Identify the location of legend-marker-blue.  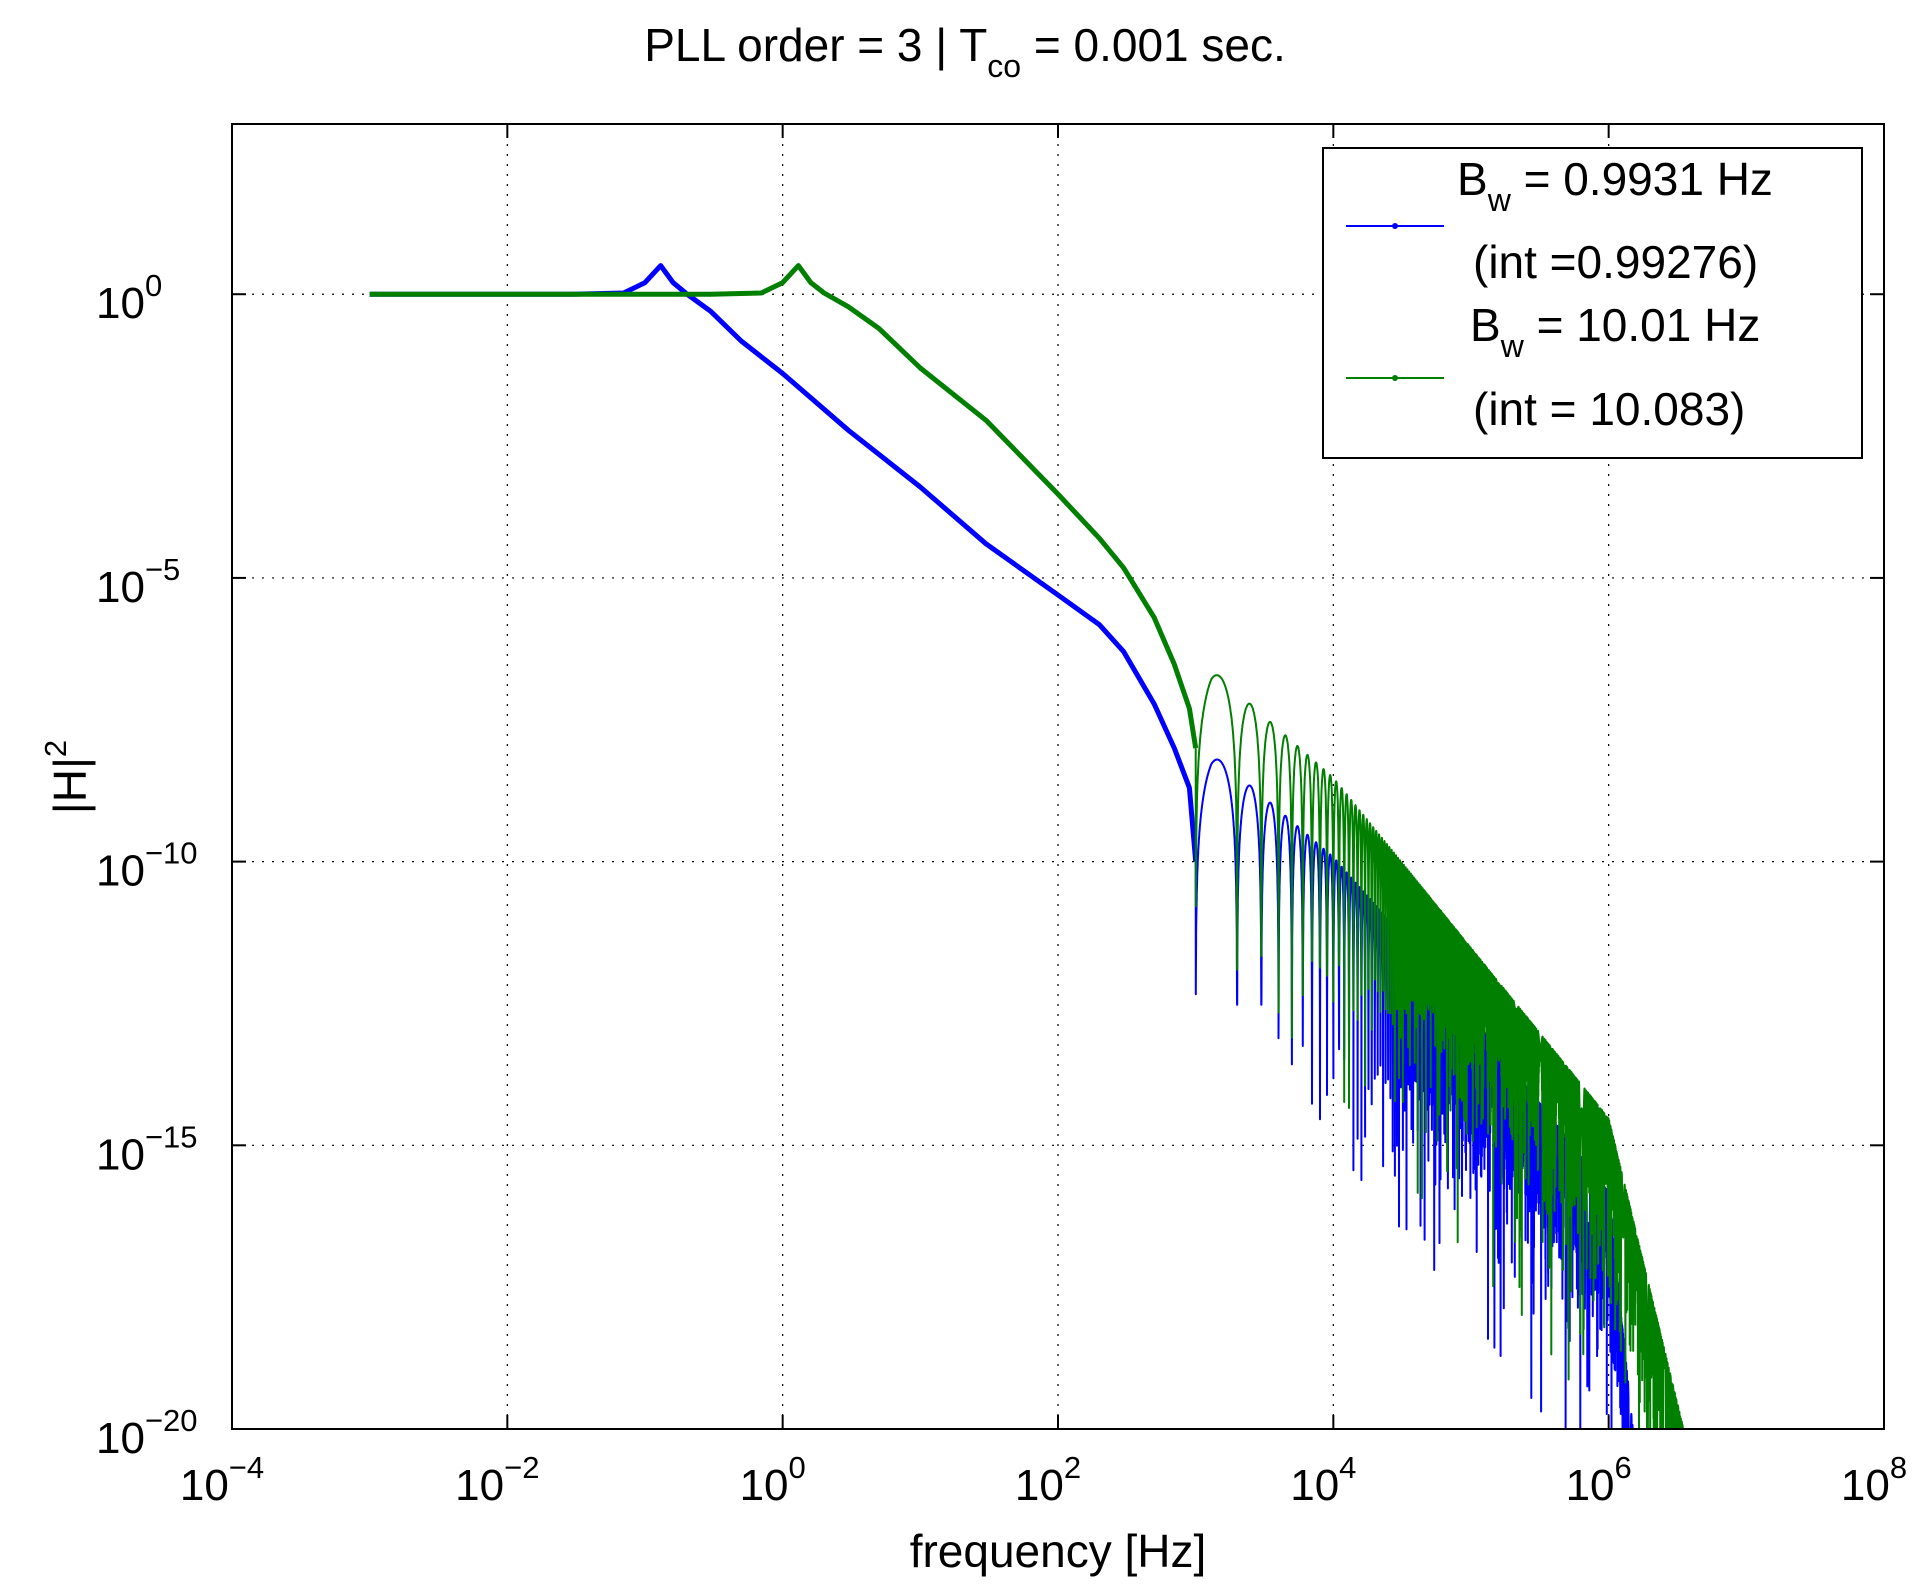
(1395, 226).